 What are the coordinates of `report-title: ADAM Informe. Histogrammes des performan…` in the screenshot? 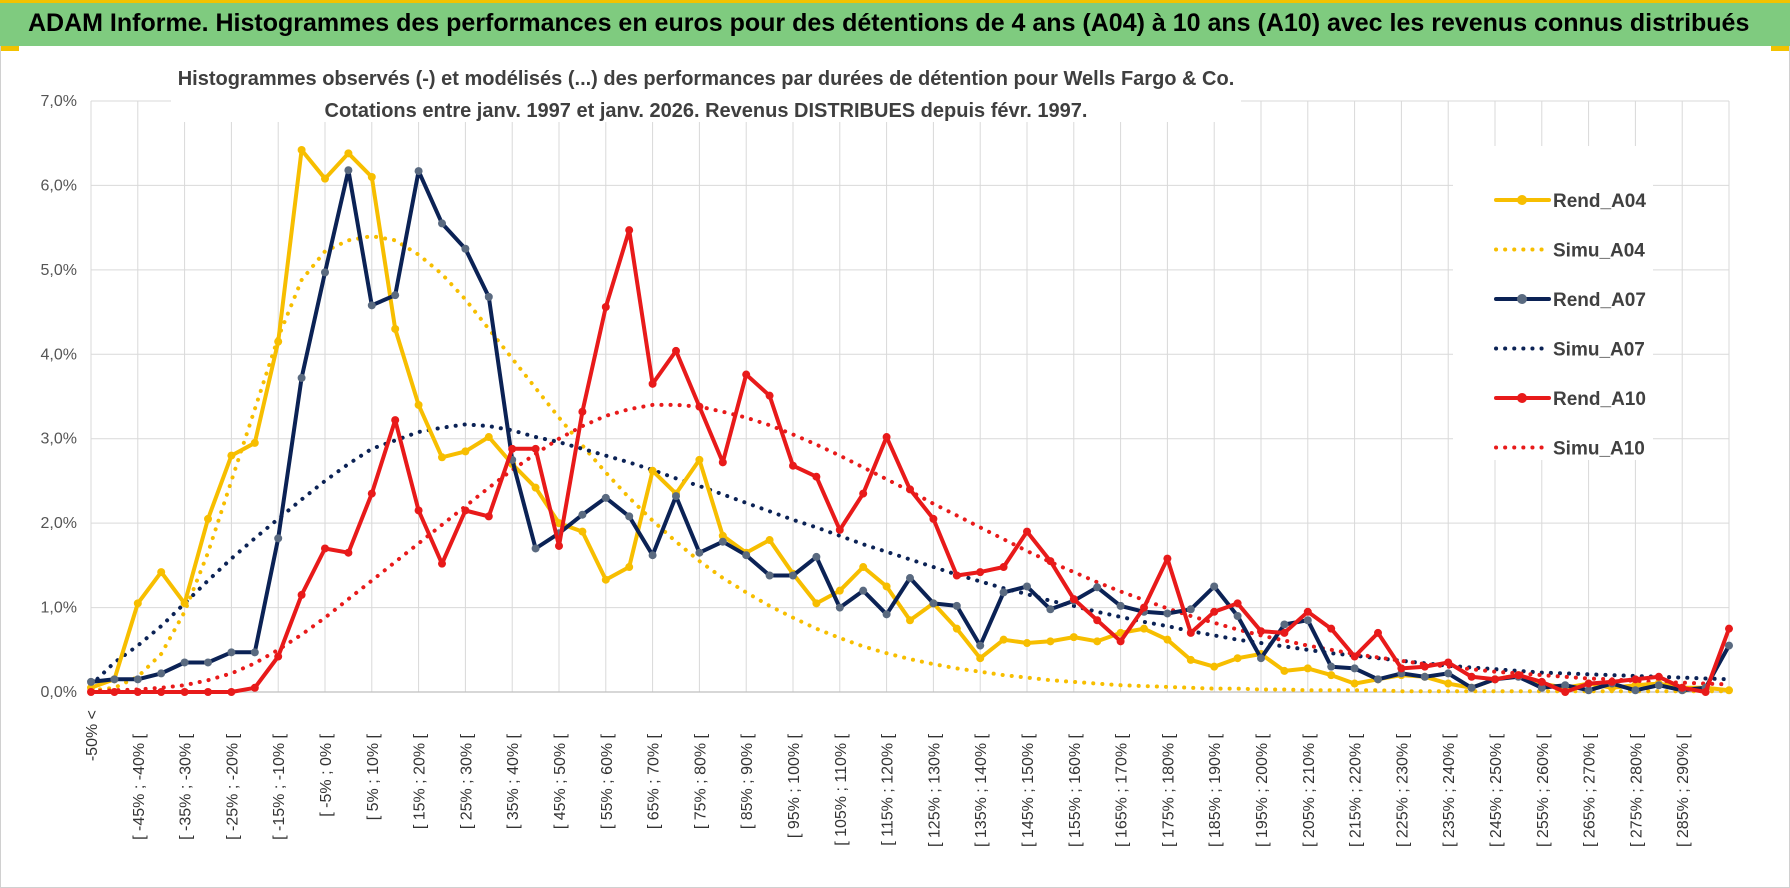 It's located at (889, 23).